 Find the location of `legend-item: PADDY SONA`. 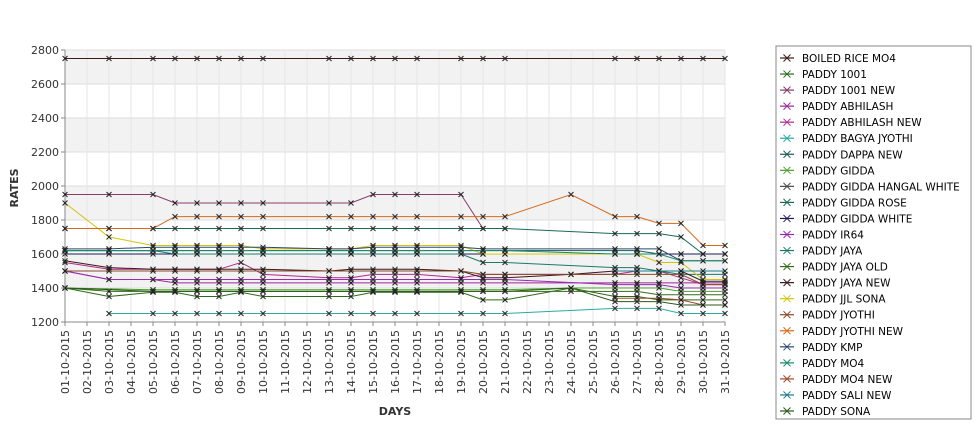

legend-item: PADDY SONA is located at coordinates (825, 412).